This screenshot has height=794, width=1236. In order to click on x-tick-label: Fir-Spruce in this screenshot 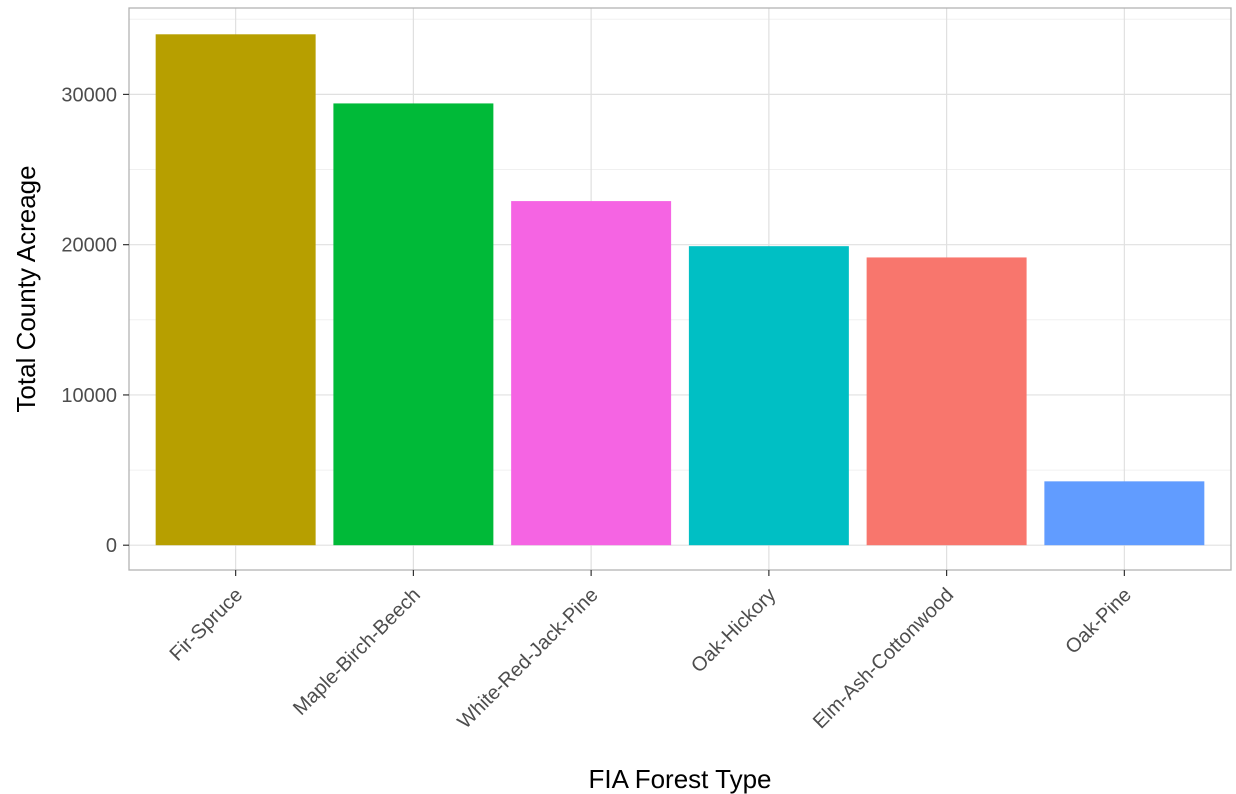, I will do `click(207, 625)`.